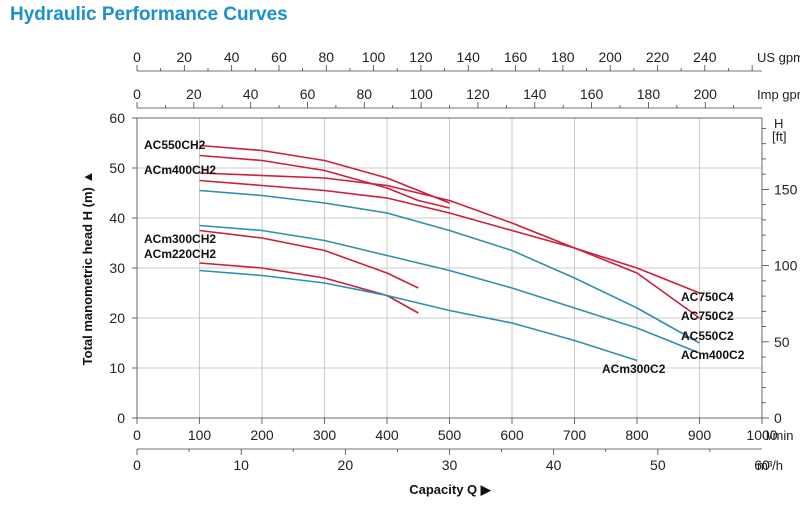  What do you see at coordinates (180, 170) in the screenshot?
I see `curve-label-acm400ch2: ACm400CH2` at bounding box center [180, 170].